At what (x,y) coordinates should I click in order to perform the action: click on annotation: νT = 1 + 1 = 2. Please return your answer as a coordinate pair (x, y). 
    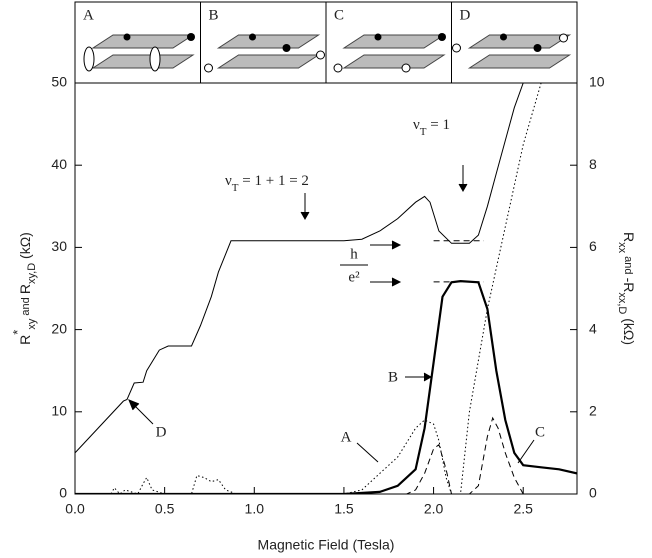
    Looking at the image, I should click on (267, 183).